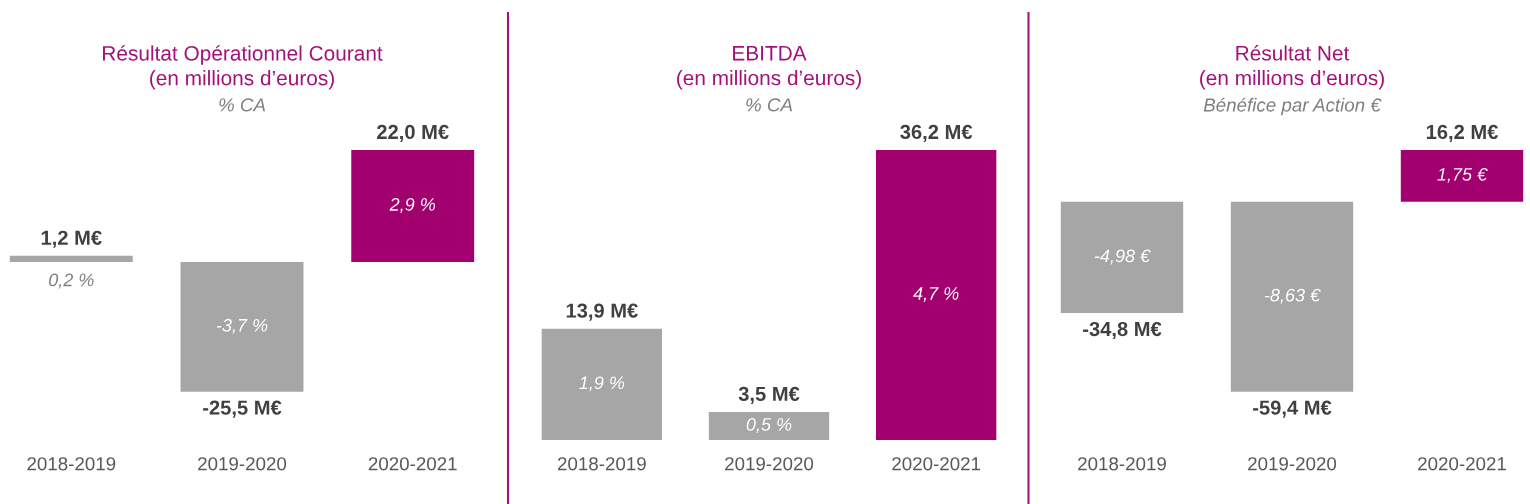  What do you see at coordinates (413, 133) in the screenshot?
I see `data-label: 22,0 M€` at bounding box center [413, 133].